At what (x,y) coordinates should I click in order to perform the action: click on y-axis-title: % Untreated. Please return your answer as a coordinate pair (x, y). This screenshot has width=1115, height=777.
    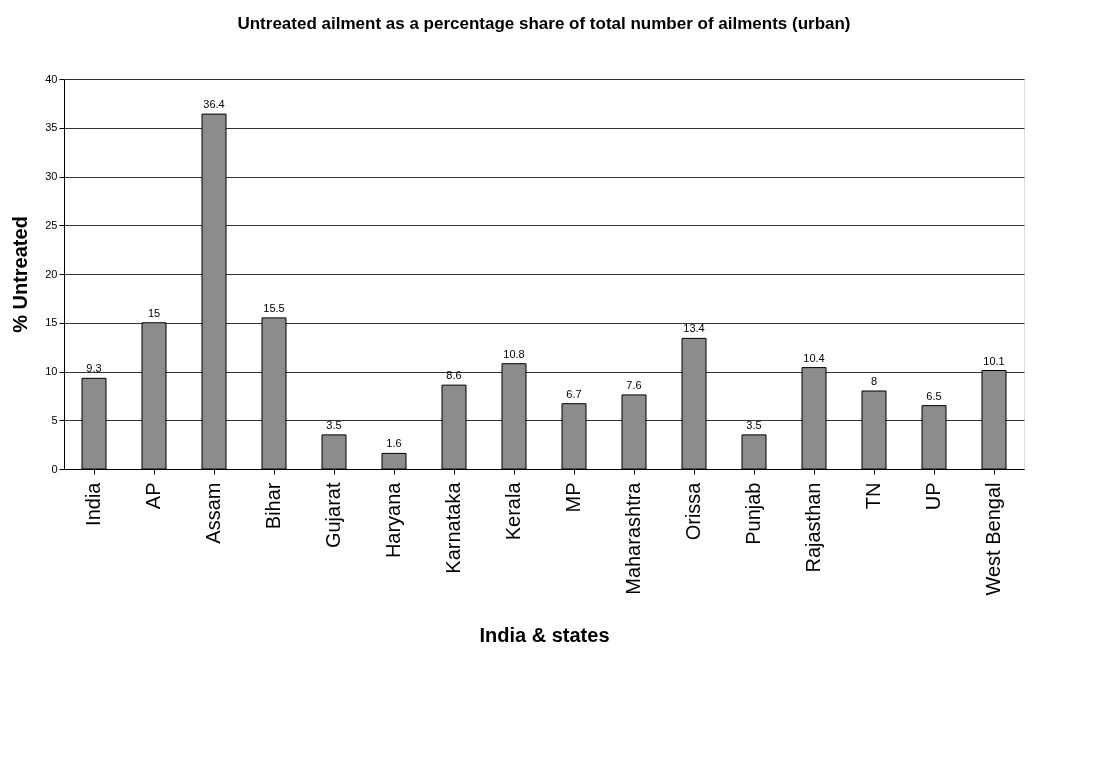
    Looking at the image, I should click on (20, 274).